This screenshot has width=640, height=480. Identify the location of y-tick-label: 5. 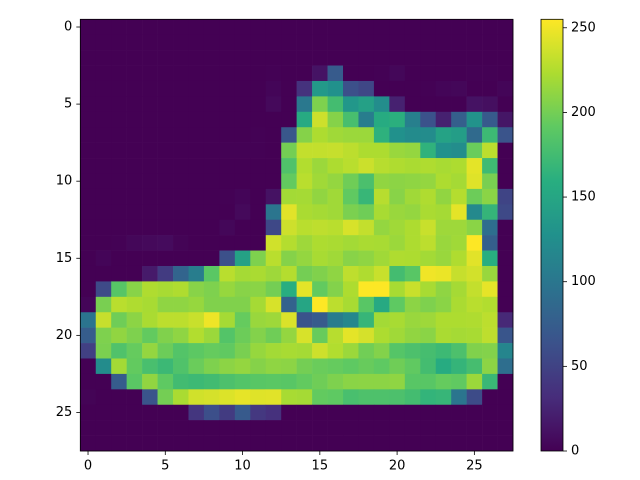
(68, 104).